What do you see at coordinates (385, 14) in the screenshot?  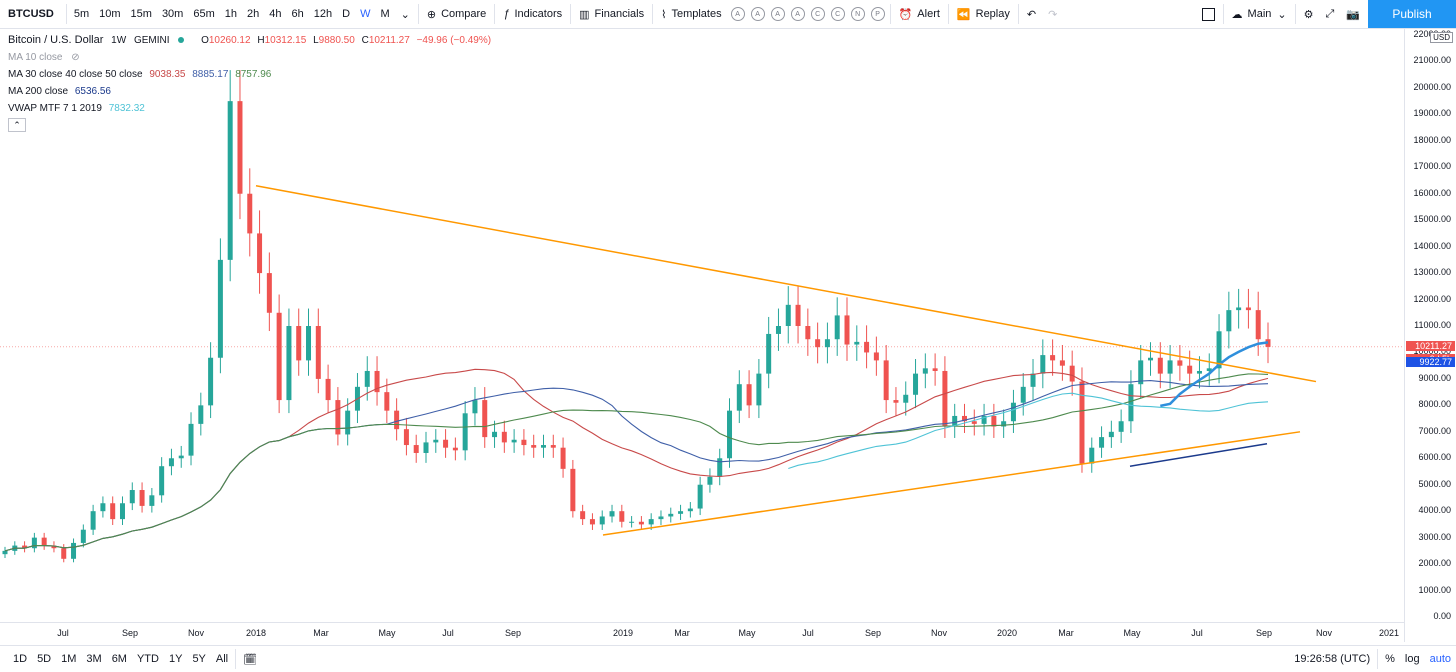 I see `timeframe-m: M` at bounding box center [385, 14].